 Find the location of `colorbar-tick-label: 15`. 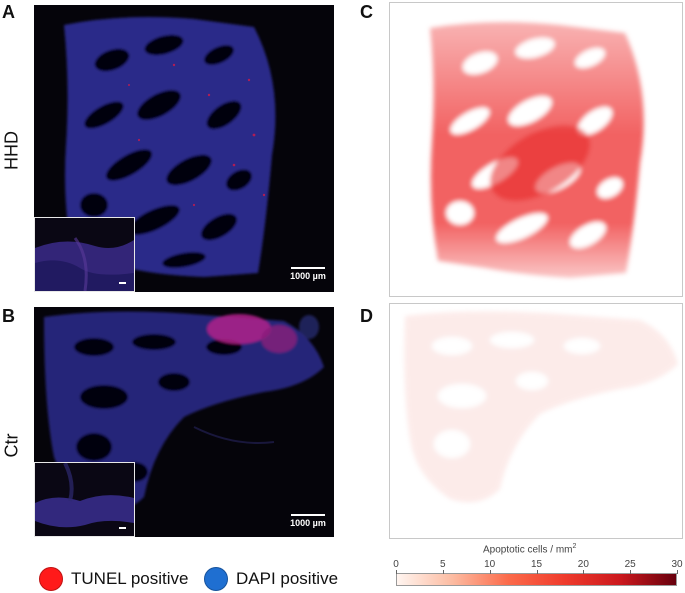

colorbar-tick-label: 15 is located at coordinates (536, 564).